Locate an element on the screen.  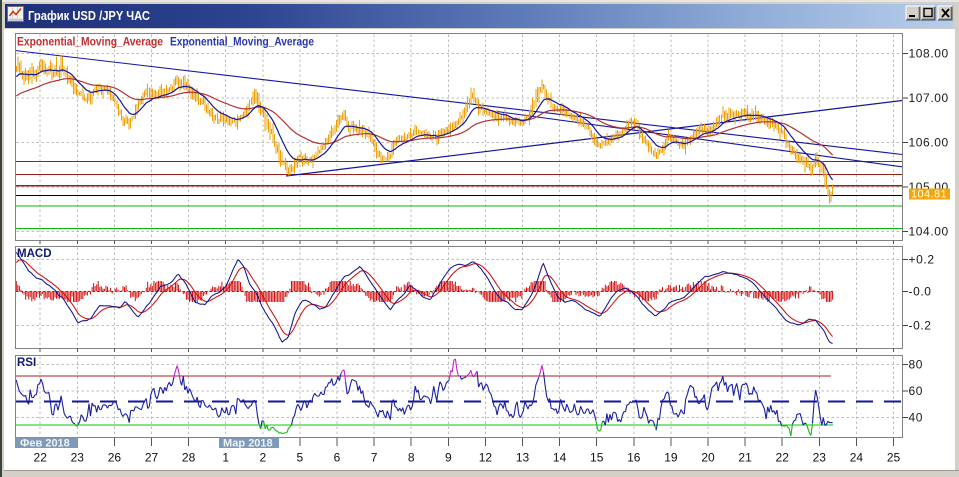
svg-text: 104.81 is located at coordinates (929, 195).